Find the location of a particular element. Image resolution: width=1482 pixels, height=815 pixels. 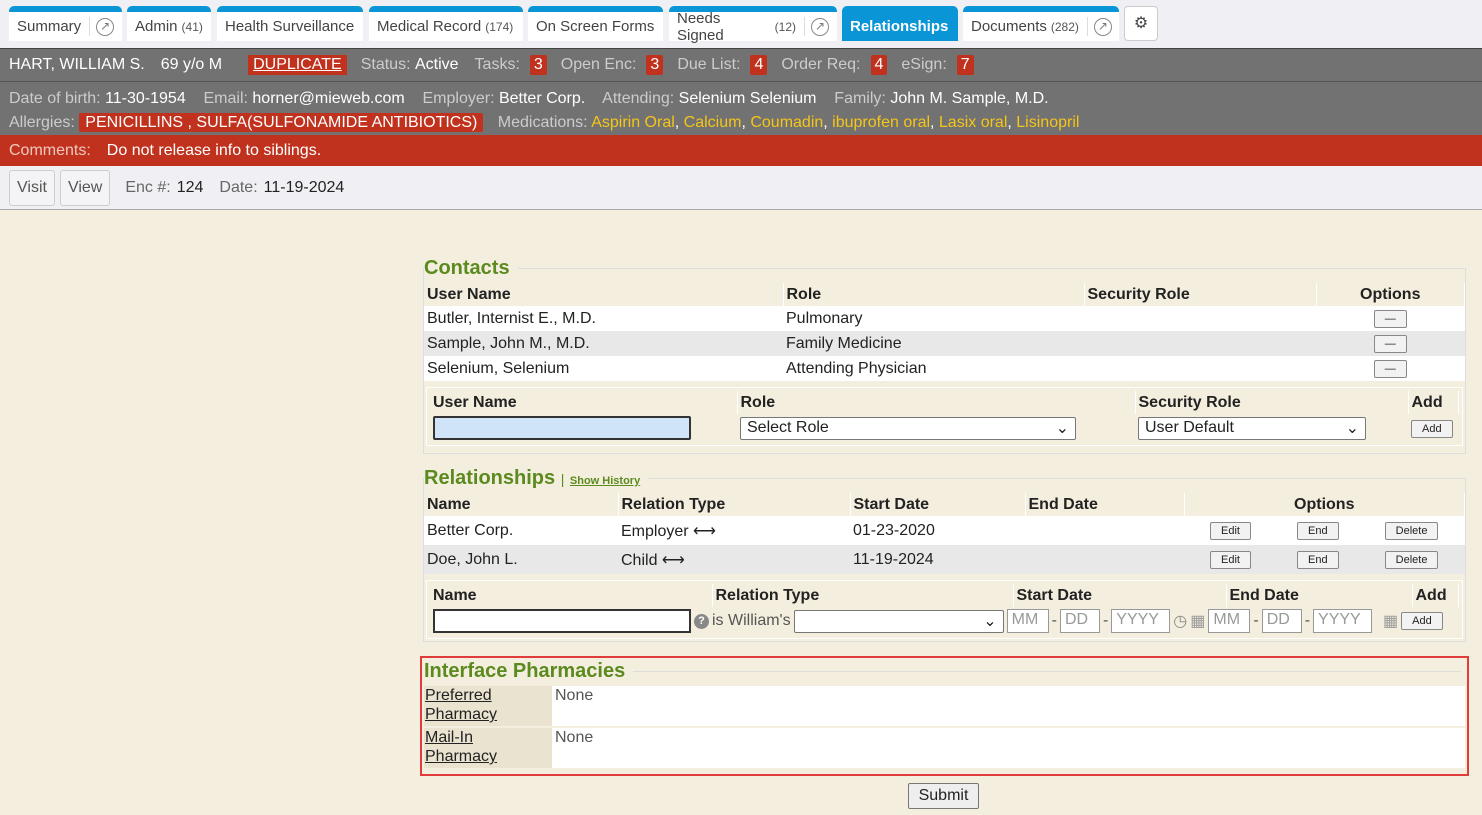

esign-label: eSign: is located at coordinates (924, 64).